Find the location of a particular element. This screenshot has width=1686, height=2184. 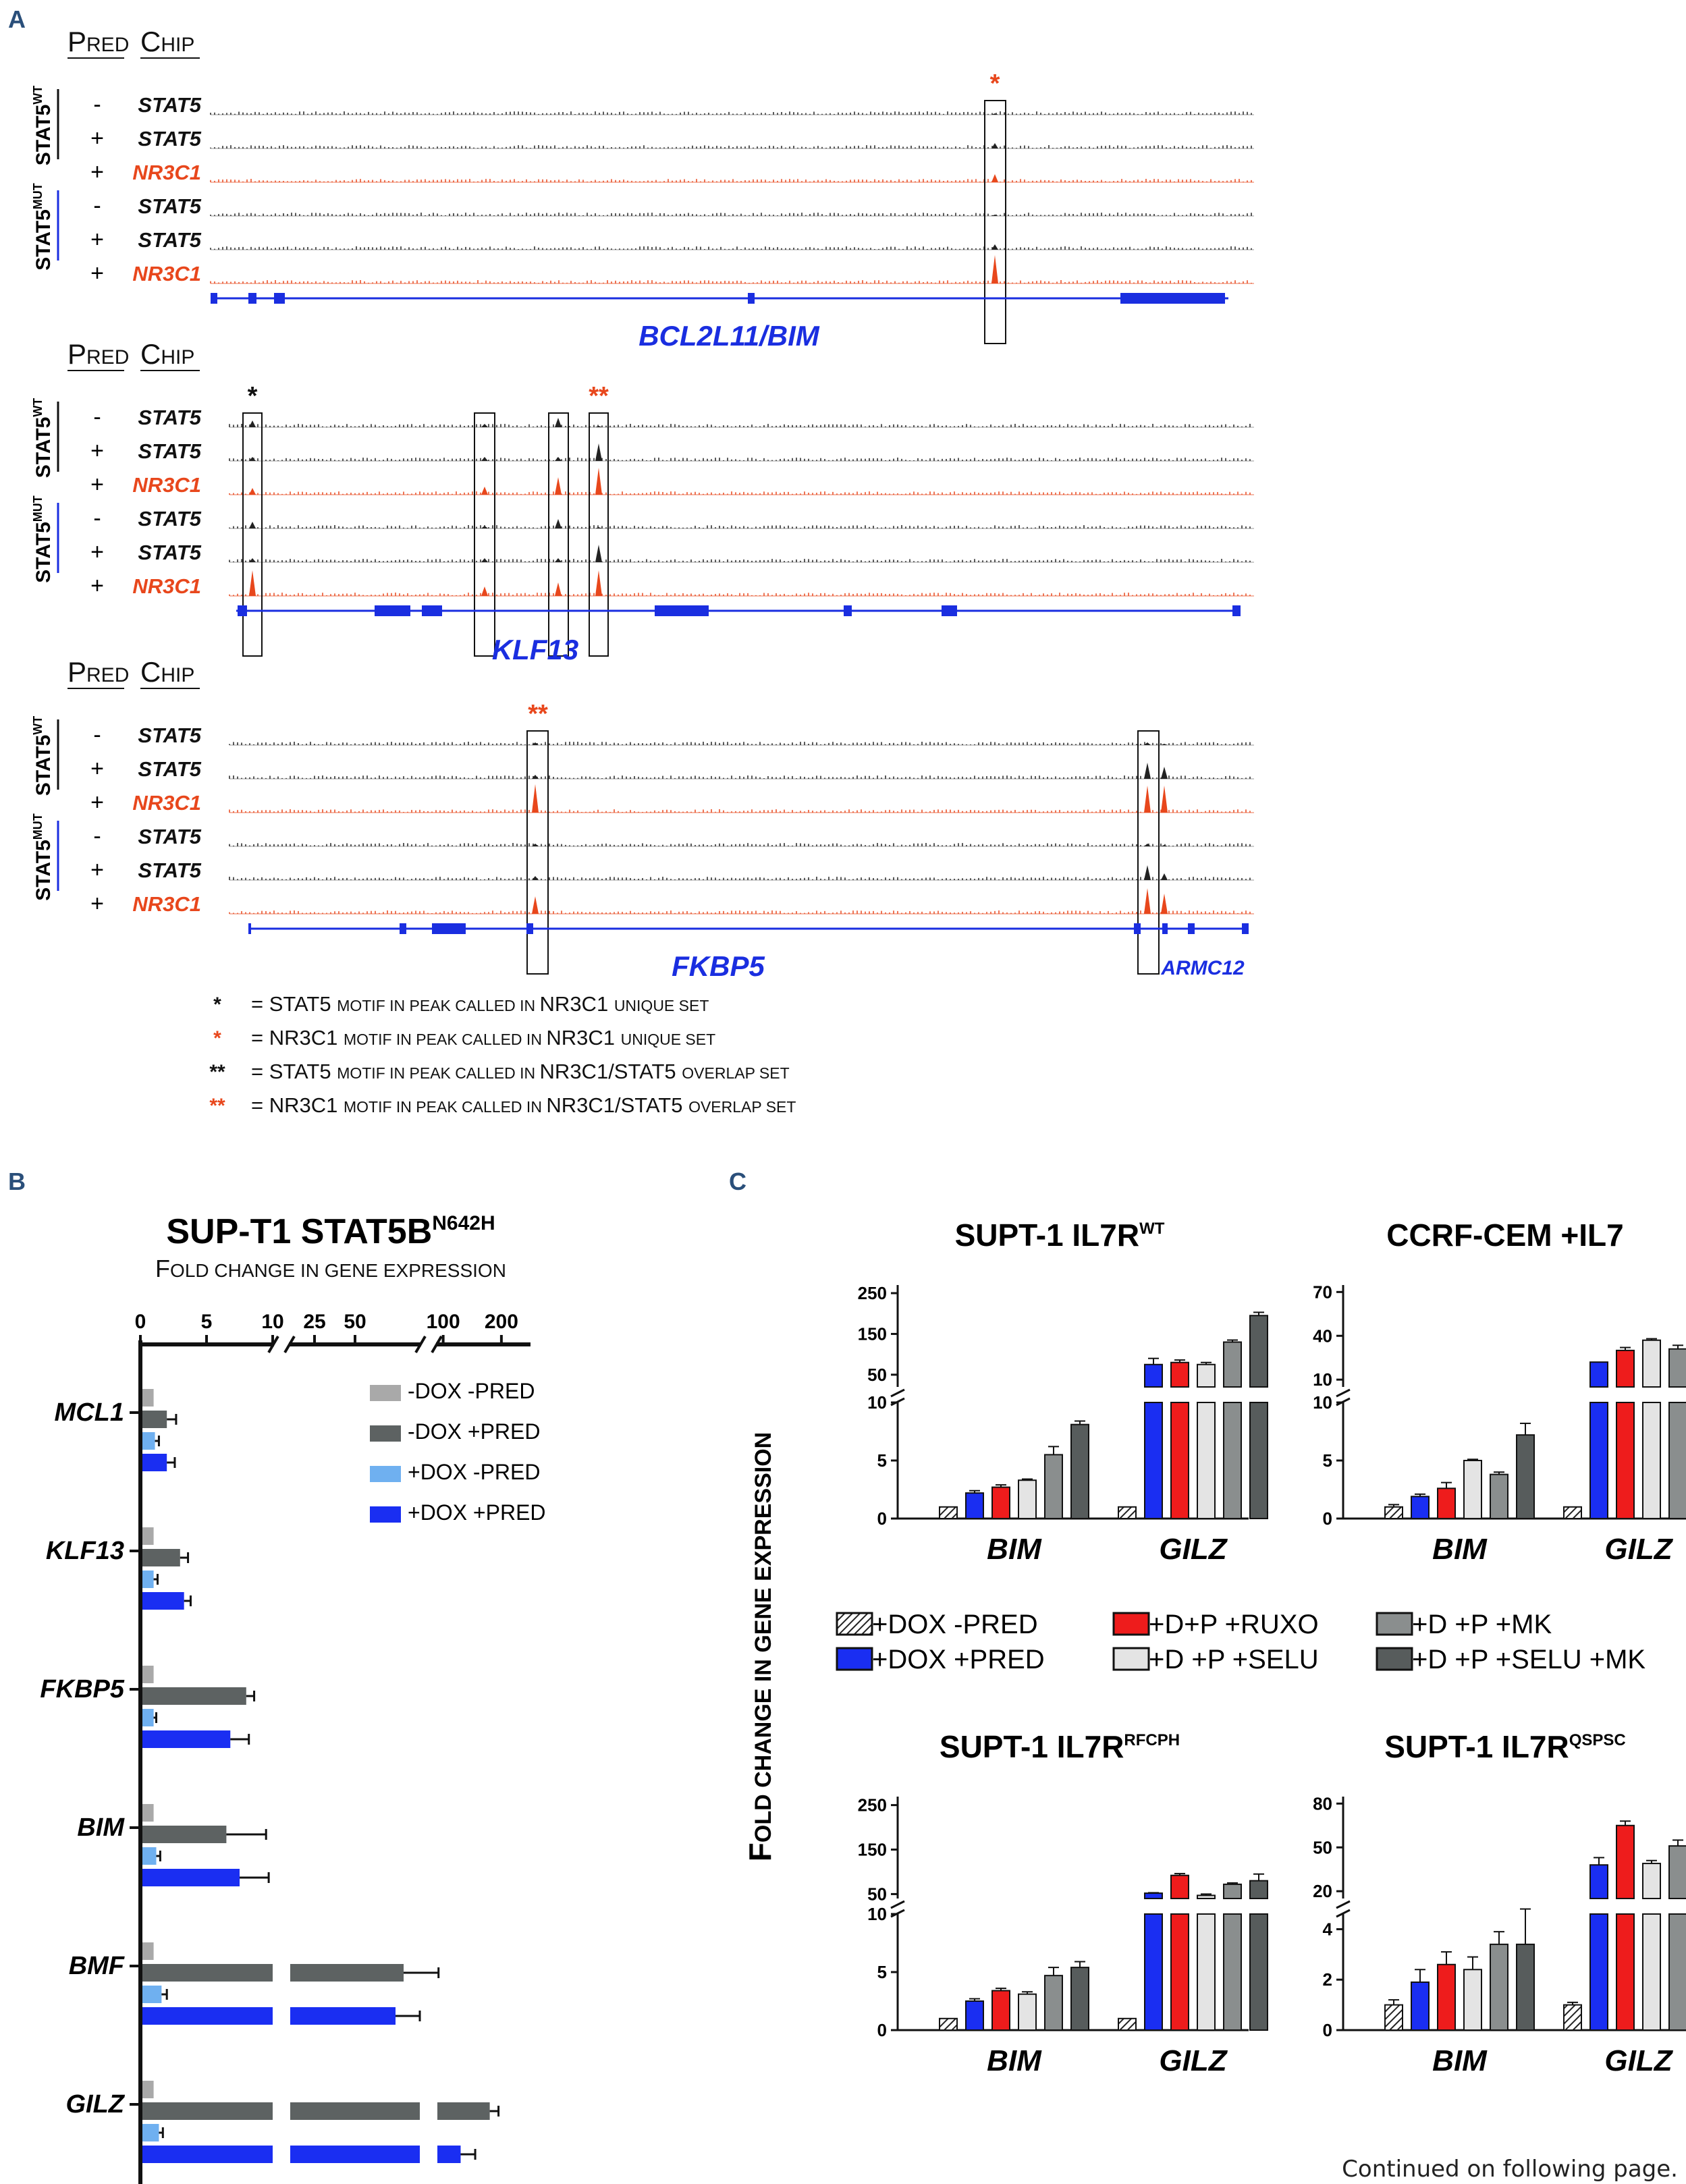

y-tick-label: 0 is located at coordinates (882, 1518).